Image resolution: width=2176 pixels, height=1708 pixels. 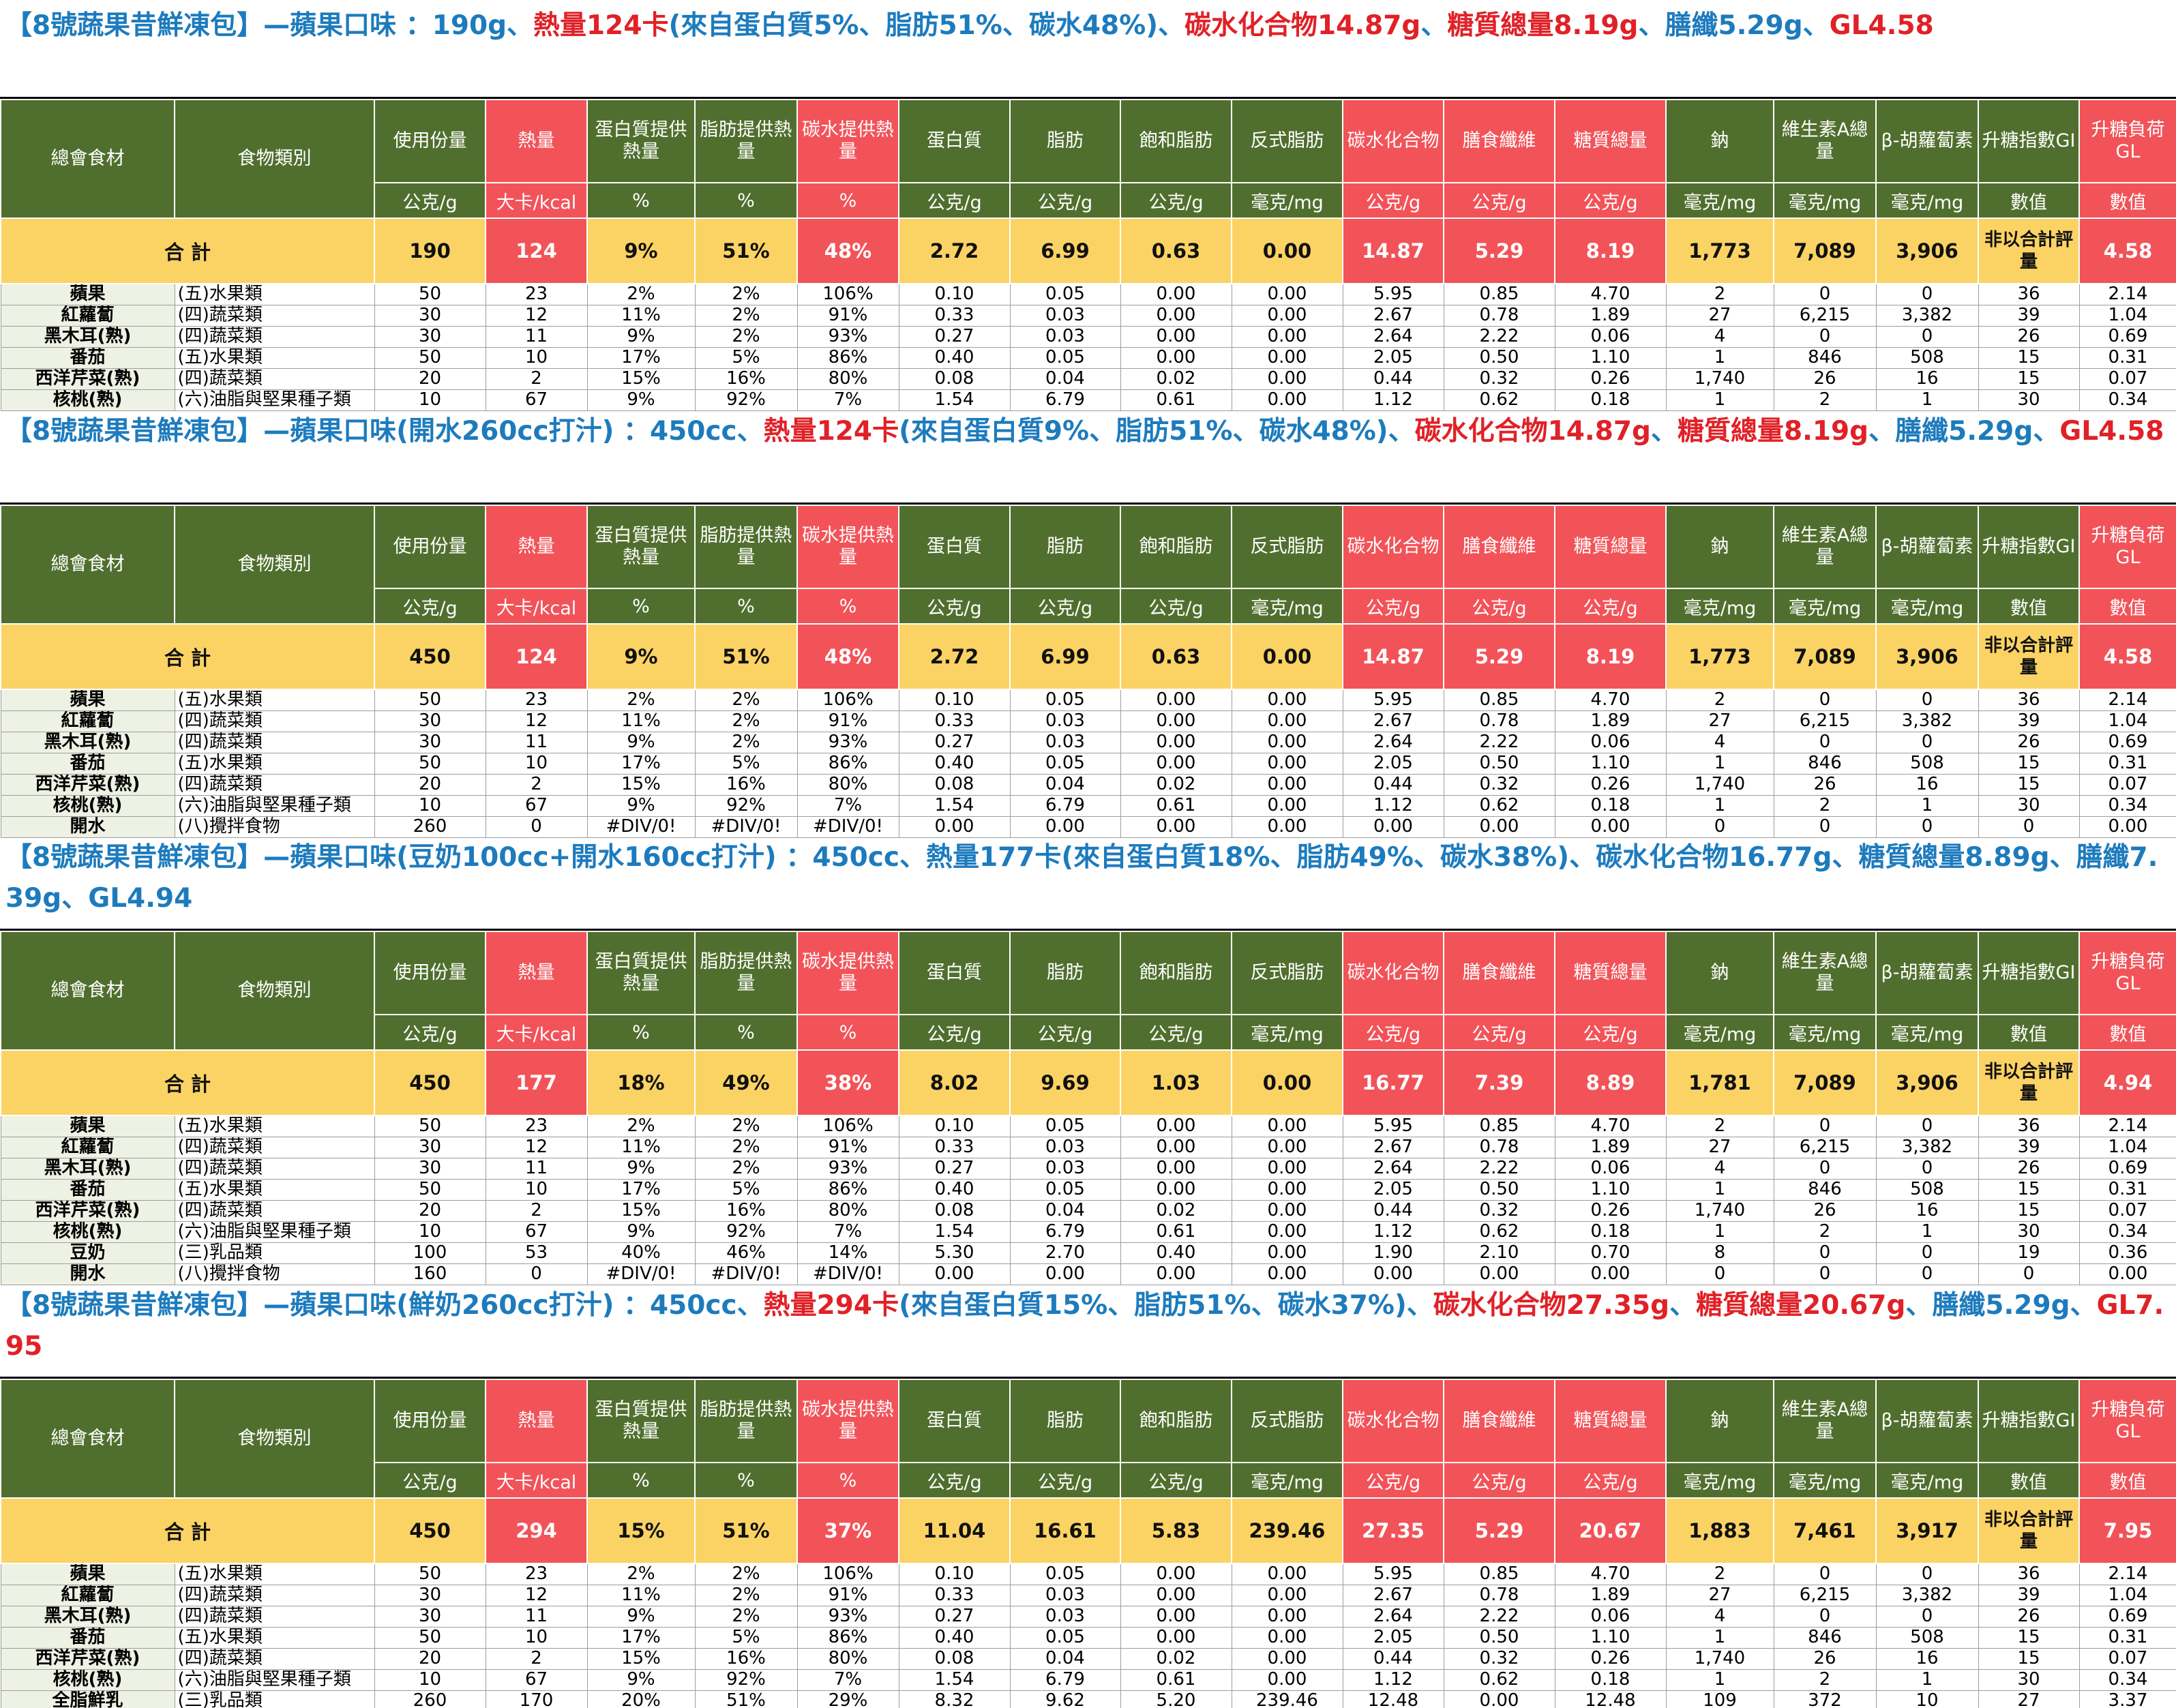 What do you see at coordinates (1393, 1210) in the screenshot?
I see `table-cell: 0.44` at bounding box center [1393, 1210].